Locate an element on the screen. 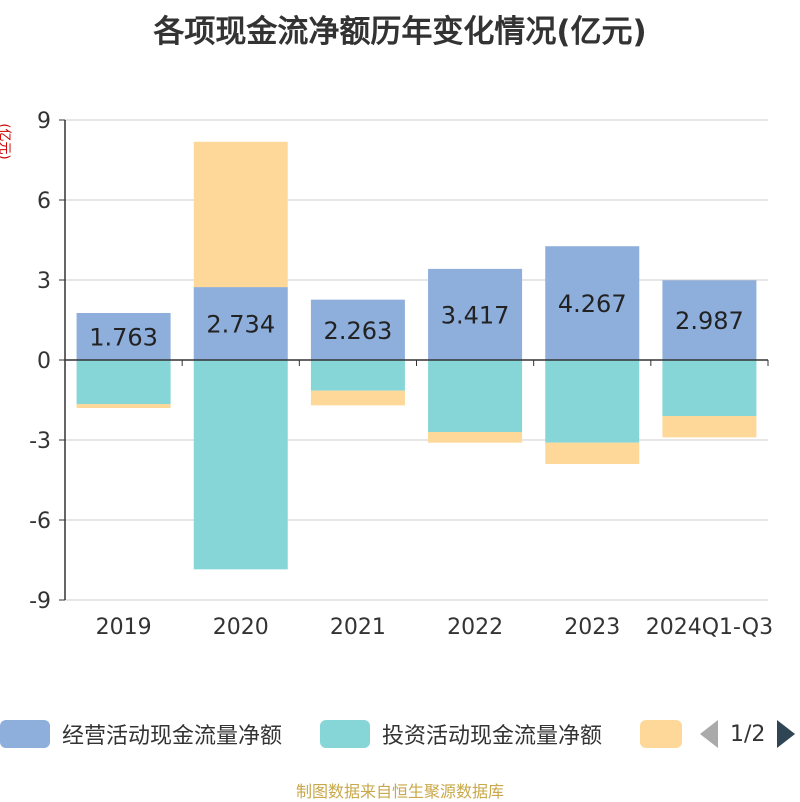  legend-swatch-third is located at coordinates (661, 734).